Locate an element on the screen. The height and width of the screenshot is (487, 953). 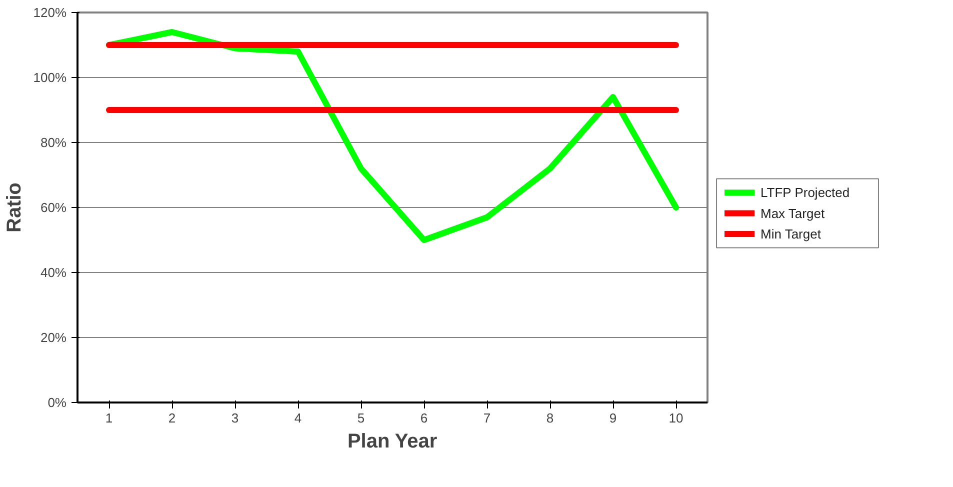
y-tick-label: 20% is located at coordinates (53, 337).